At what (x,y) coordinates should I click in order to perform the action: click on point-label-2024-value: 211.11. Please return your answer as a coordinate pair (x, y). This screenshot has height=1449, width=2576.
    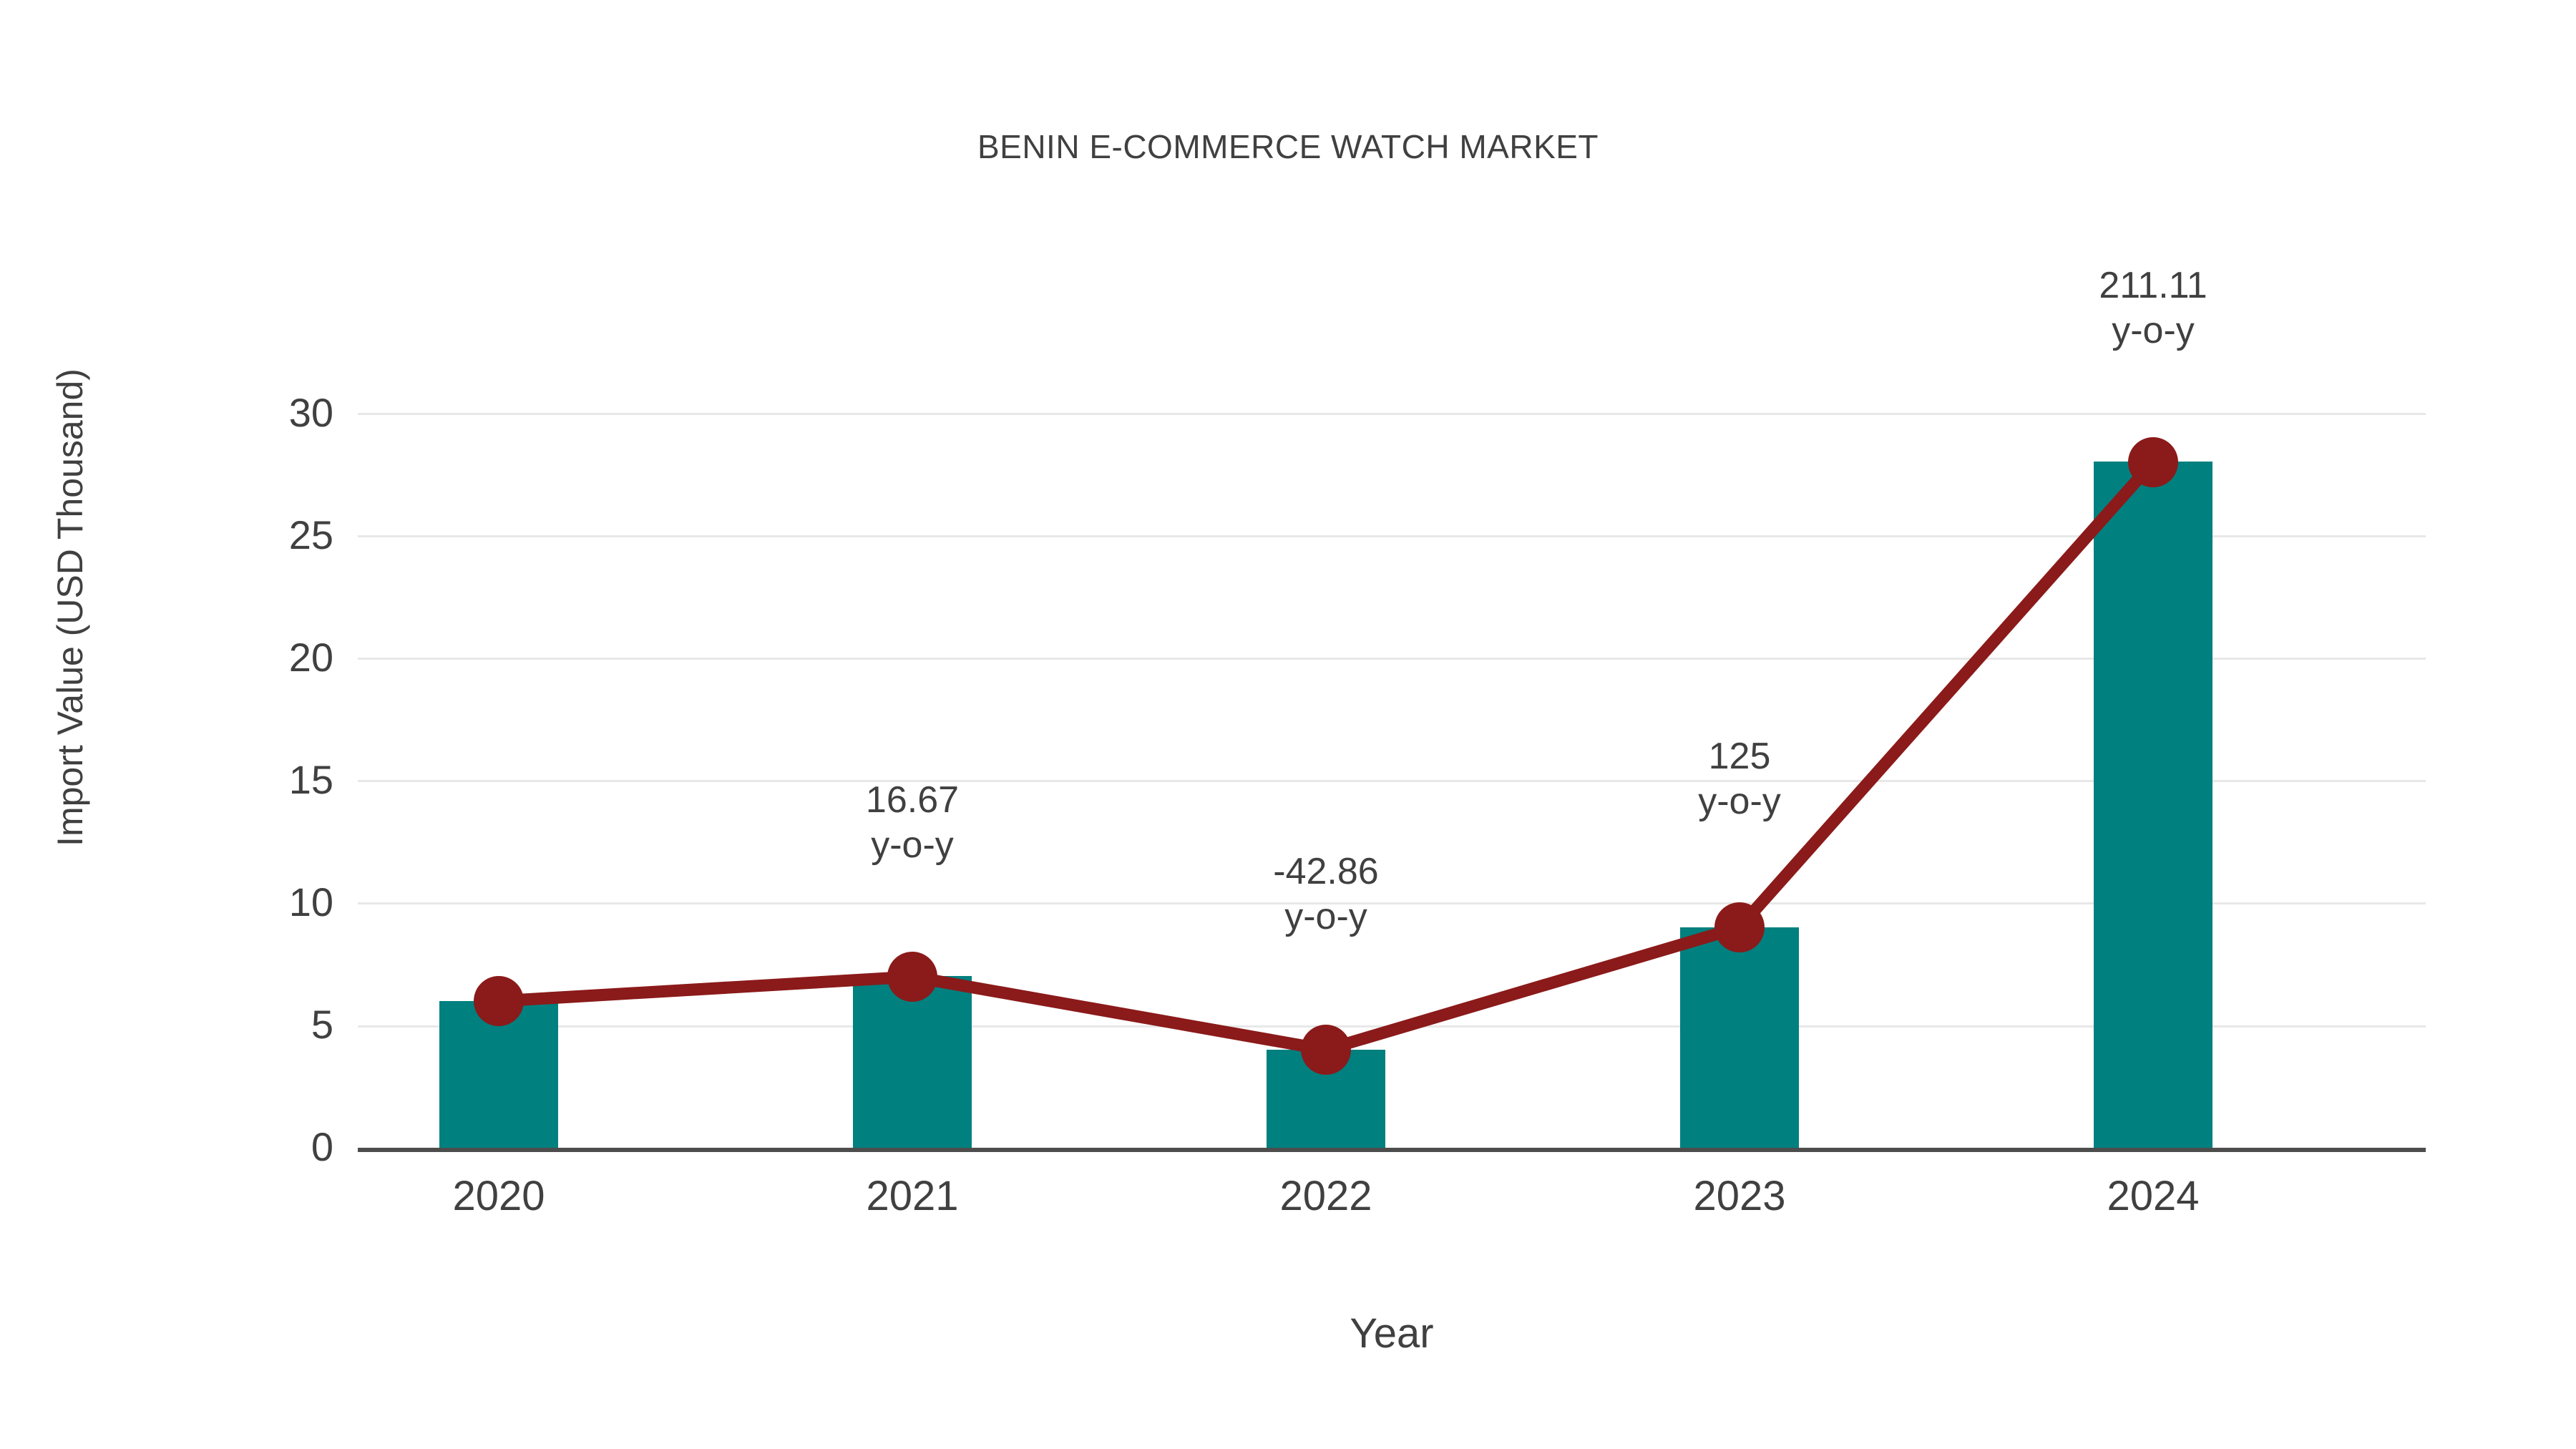
    Looking at the image, I should click on (2153, 285).